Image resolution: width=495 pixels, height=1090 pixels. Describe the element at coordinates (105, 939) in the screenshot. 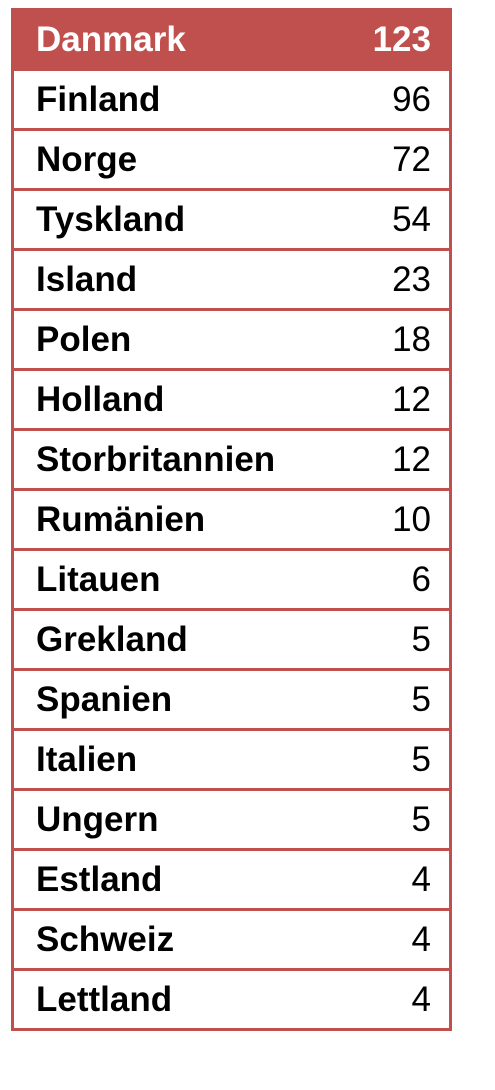

I see `country-name: Schweiz` at that location.